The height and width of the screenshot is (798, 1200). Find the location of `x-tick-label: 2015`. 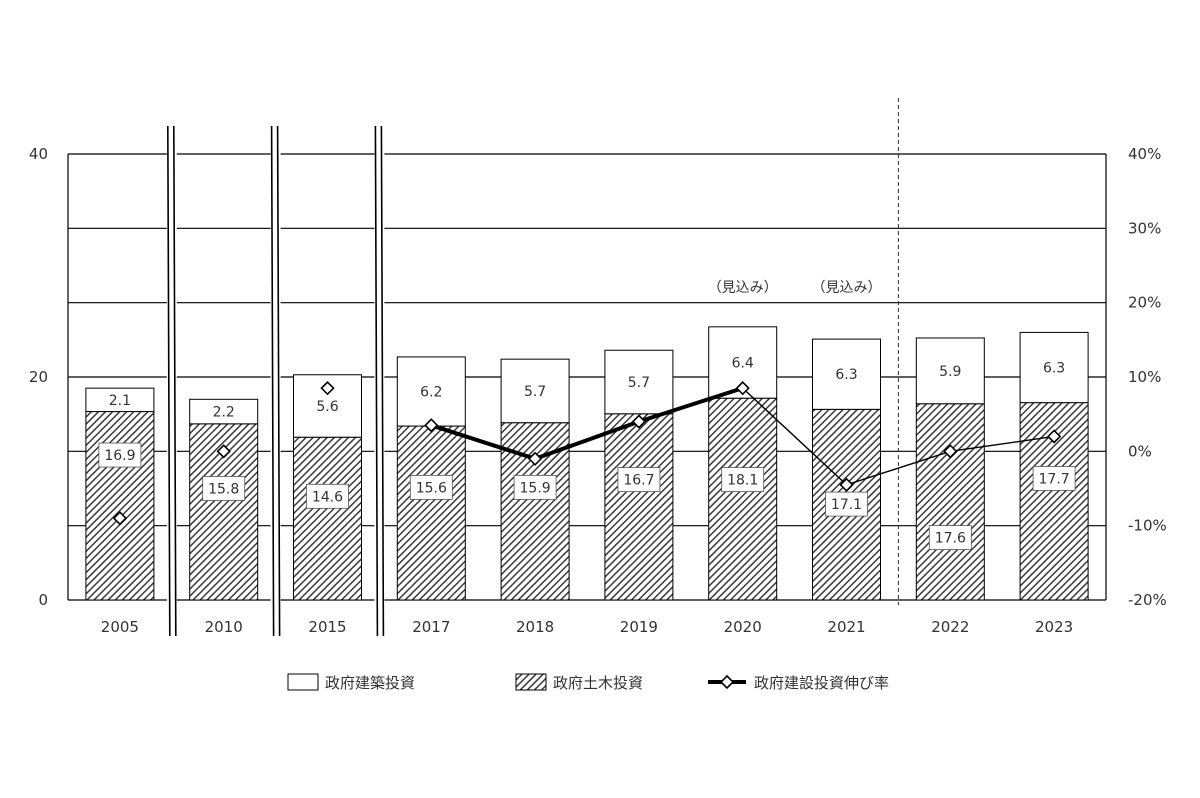

x-tick-label: 2015 is located at coordinates (327, 627).